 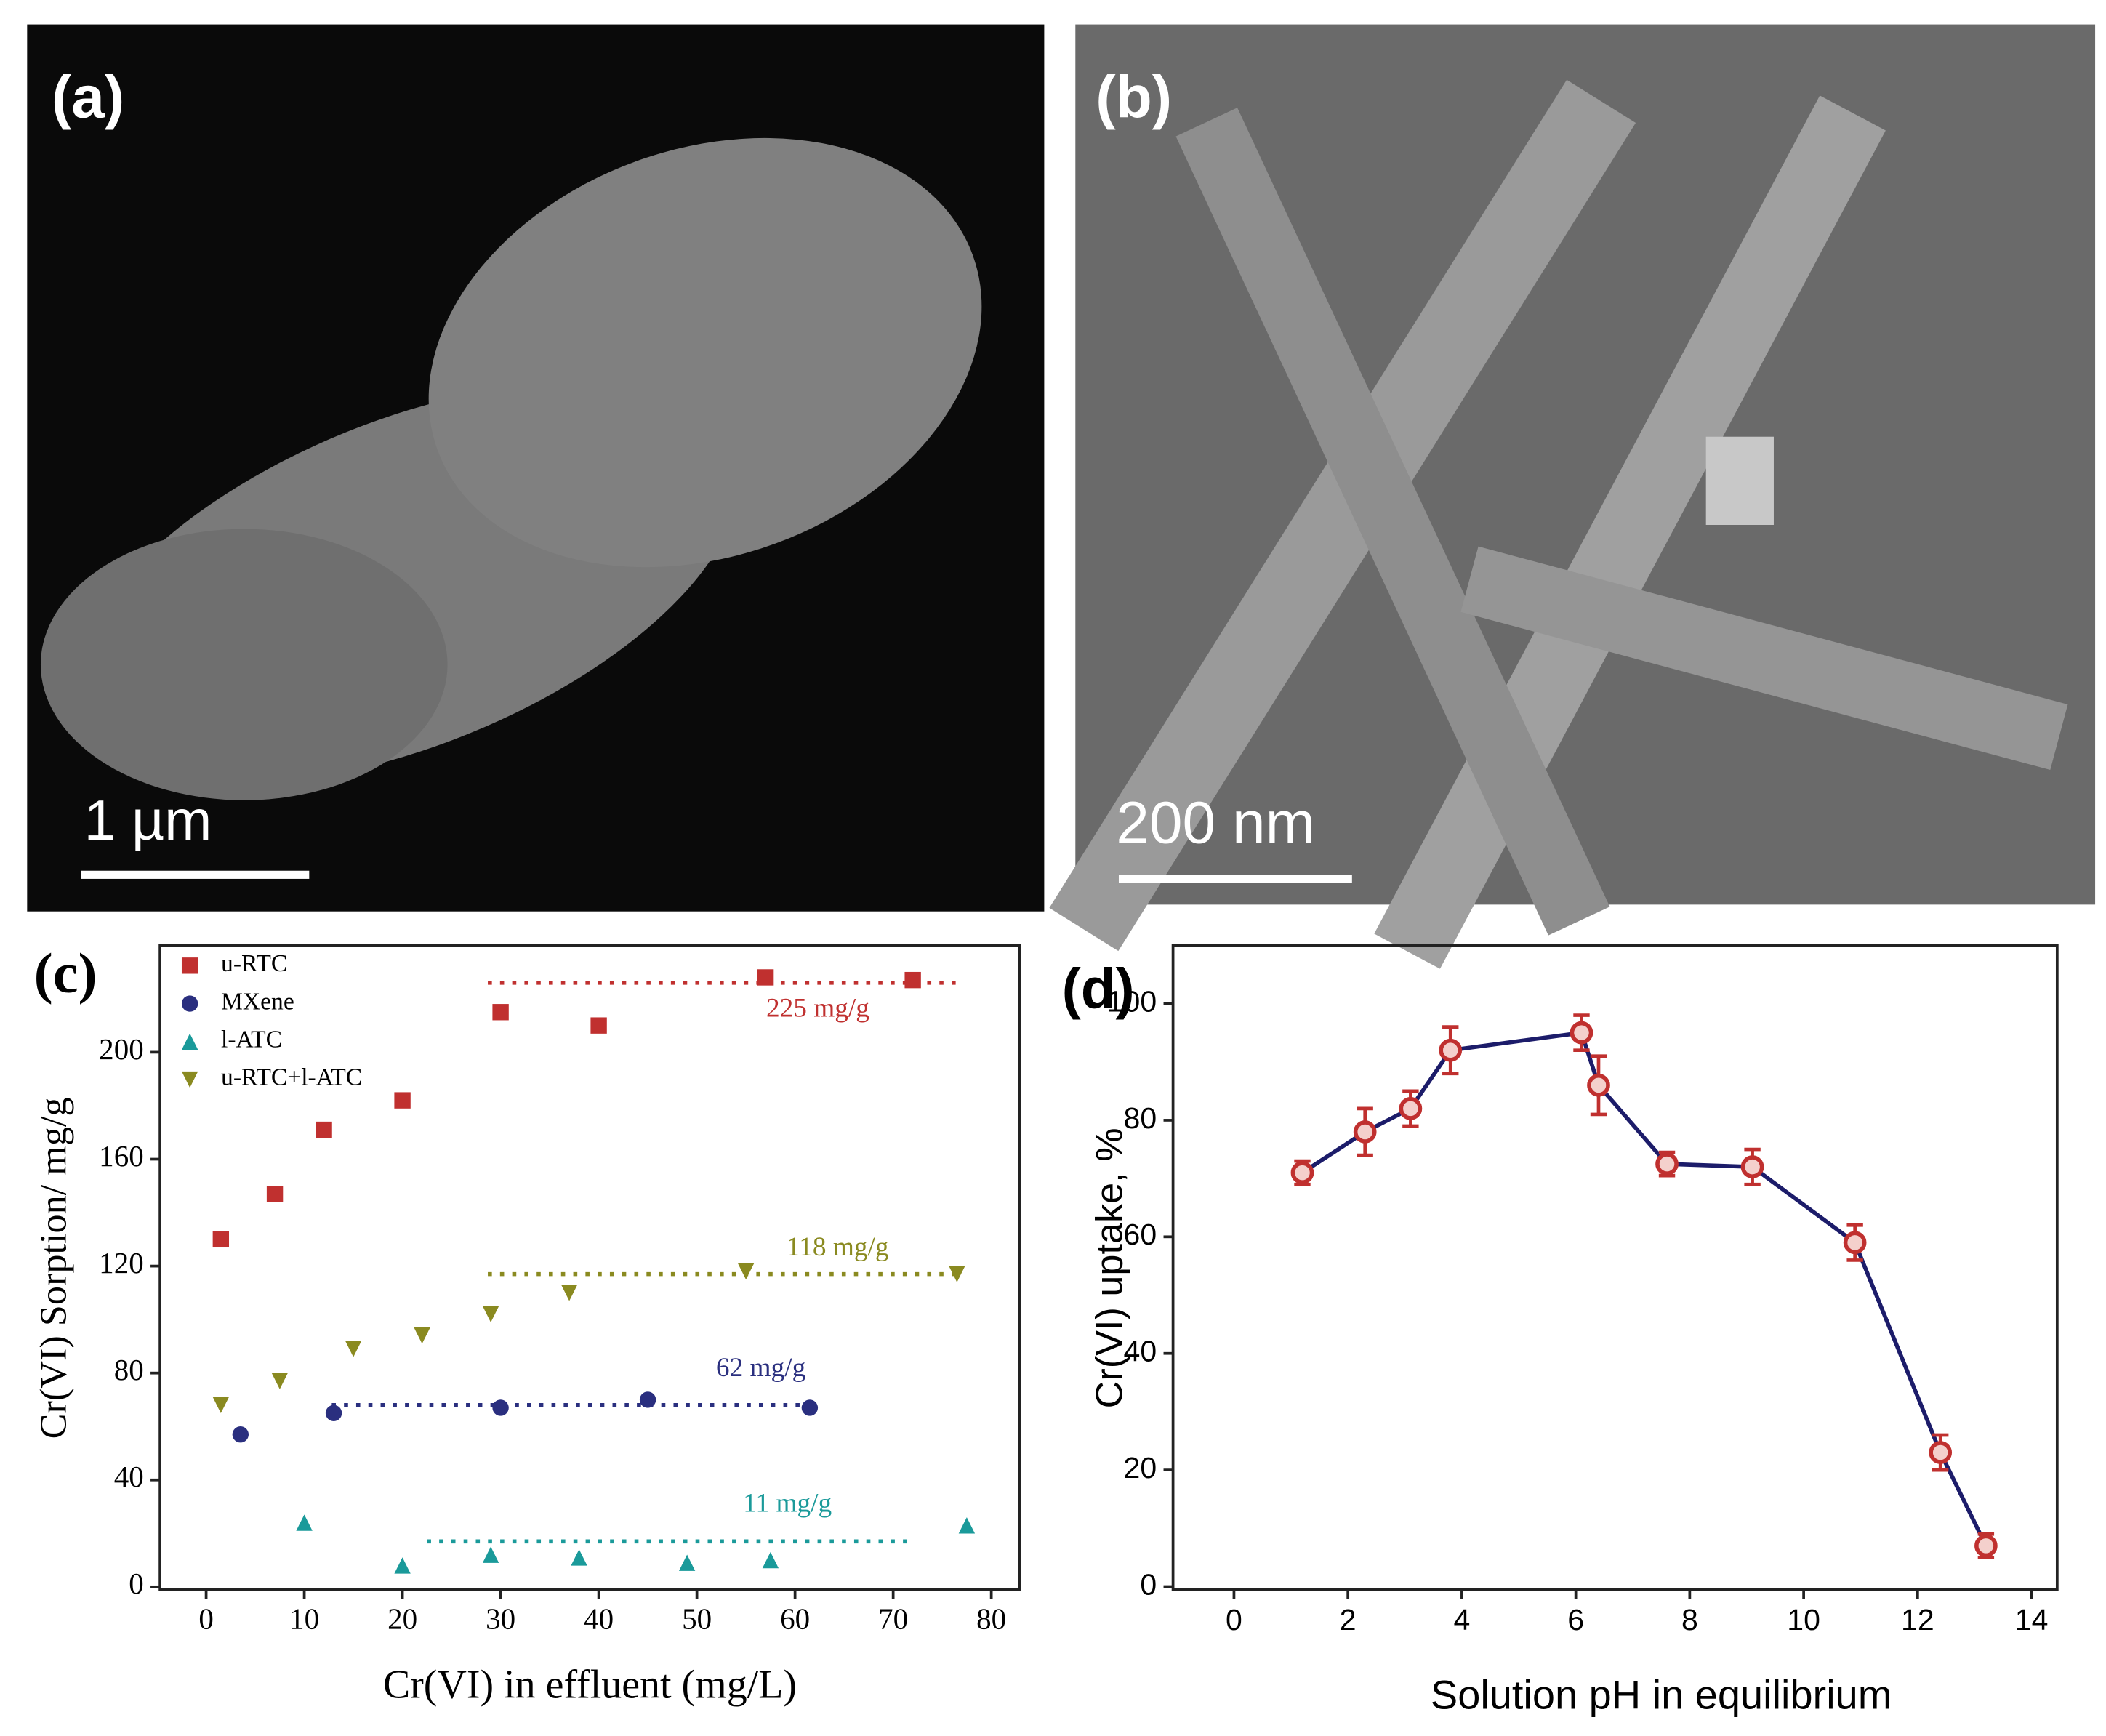 What do you see at coordinates (121, 1262) in the screenshot?
I see `y-tick-label: 120` at bounding box center [121, 1262].